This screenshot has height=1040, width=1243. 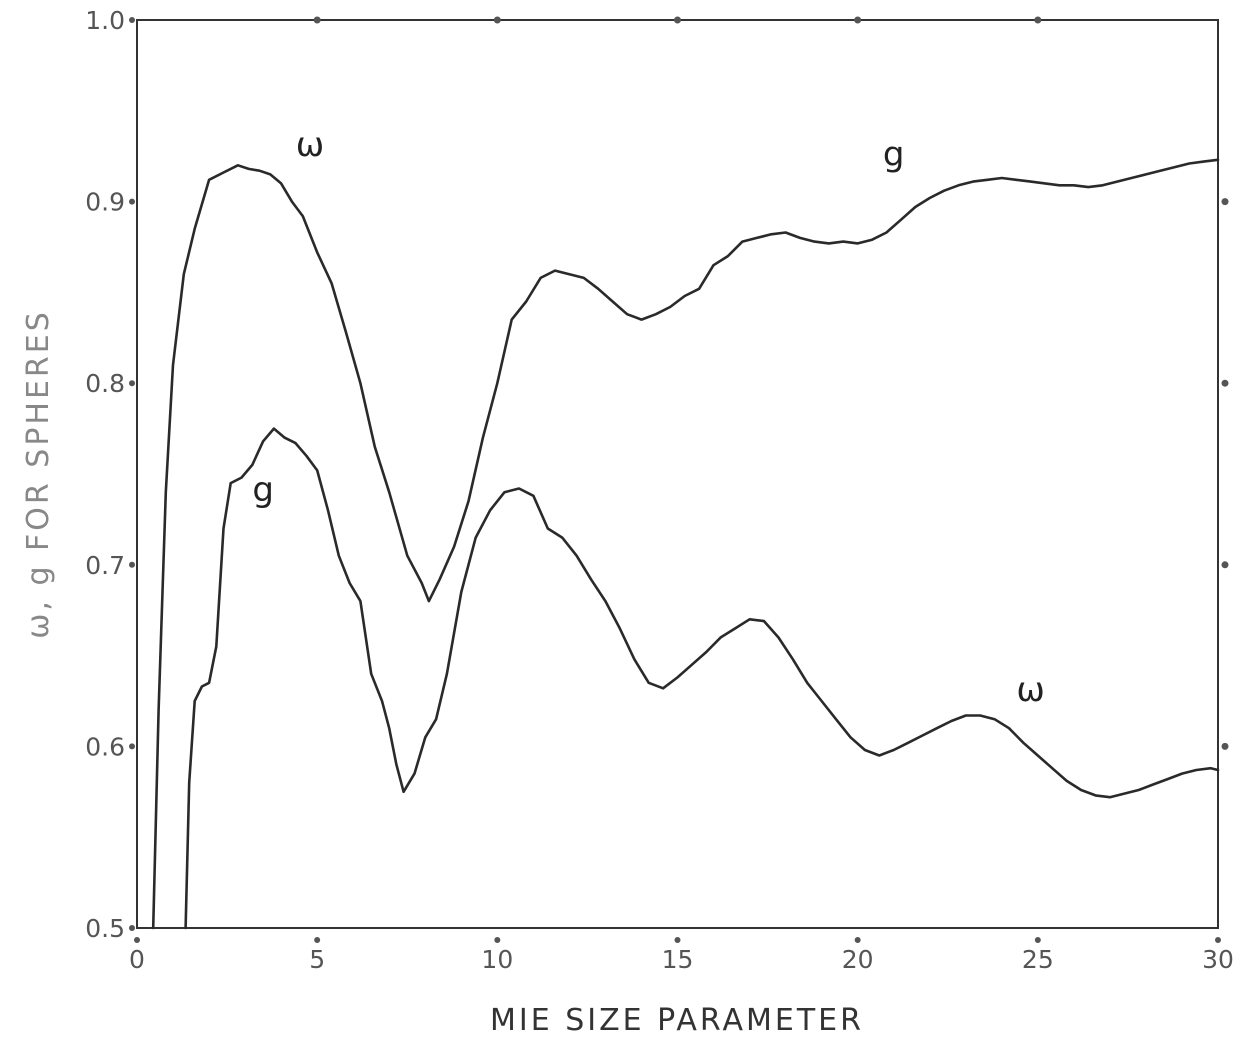 I want to click on x-tick-label: 25, so click(x=1038, y=959).